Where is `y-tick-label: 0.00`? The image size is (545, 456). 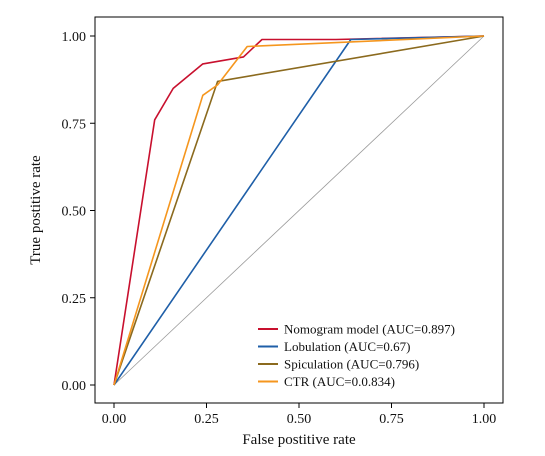
y-tick-label: 0.00 is located at coordinates (74, 386).